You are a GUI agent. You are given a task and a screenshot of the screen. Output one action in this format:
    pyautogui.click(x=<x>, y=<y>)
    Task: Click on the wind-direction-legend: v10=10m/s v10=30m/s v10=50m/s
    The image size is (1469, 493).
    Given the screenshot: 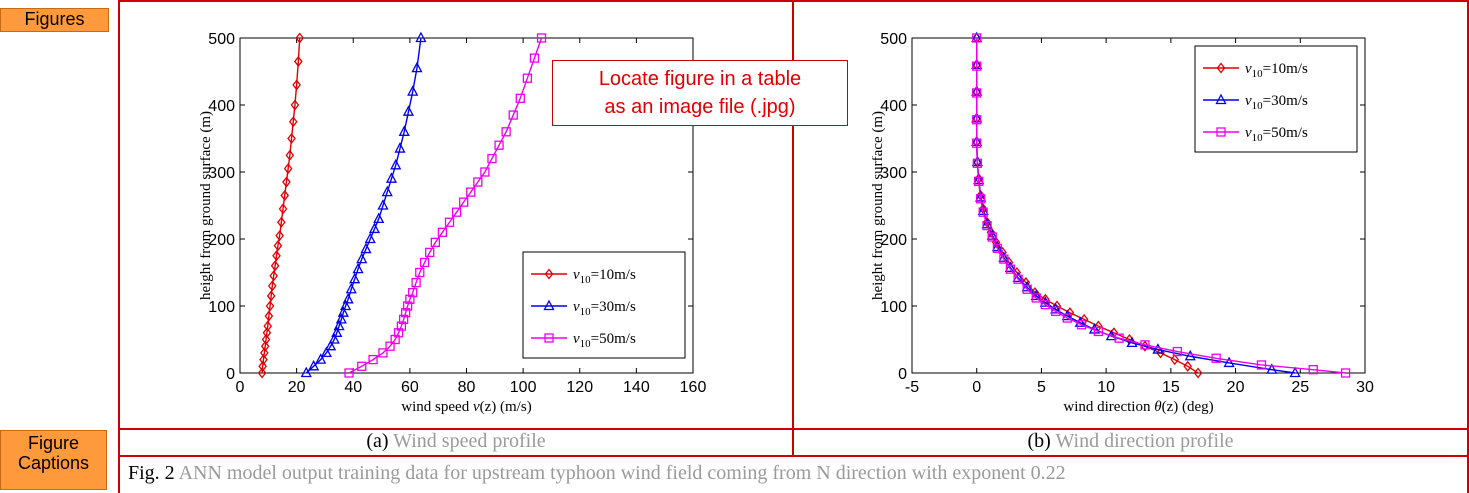 What is the action you would take?
    pyautogui.click(x=1276, y=99)
    